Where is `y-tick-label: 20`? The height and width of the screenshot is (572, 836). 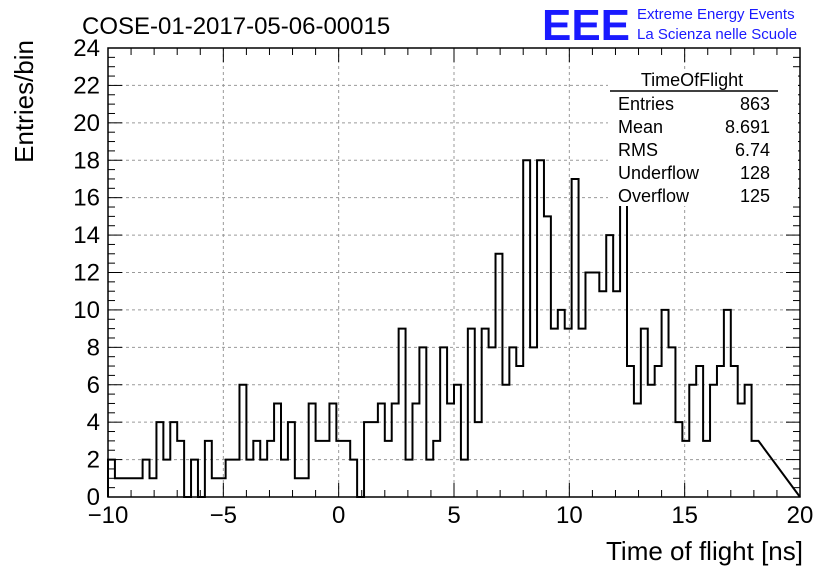 y-tick-label: 20 is located at coordinates (86, 123).